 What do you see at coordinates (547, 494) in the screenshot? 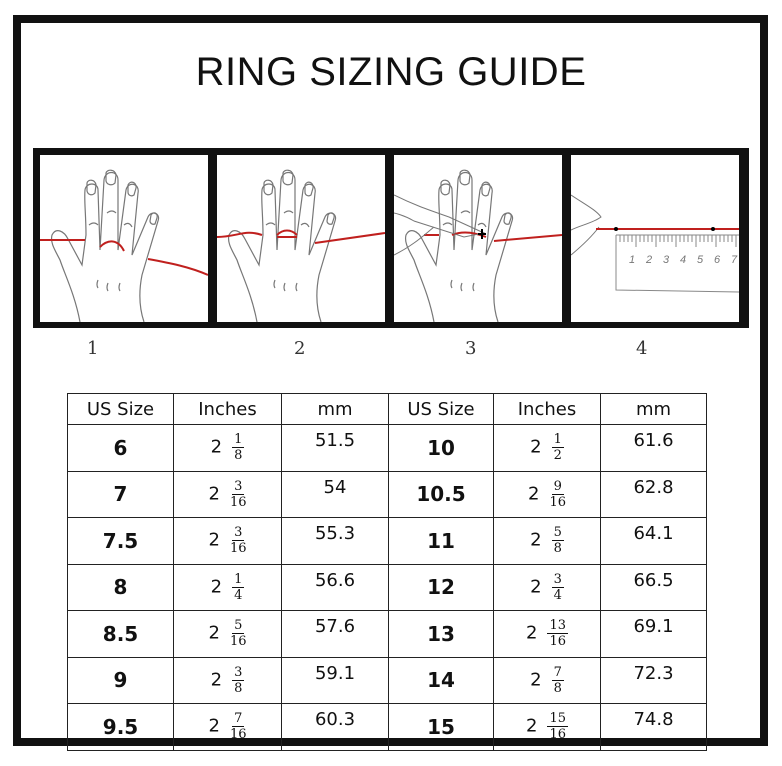
I see `inches: 2 9 16` at bounding box center [547, 494].